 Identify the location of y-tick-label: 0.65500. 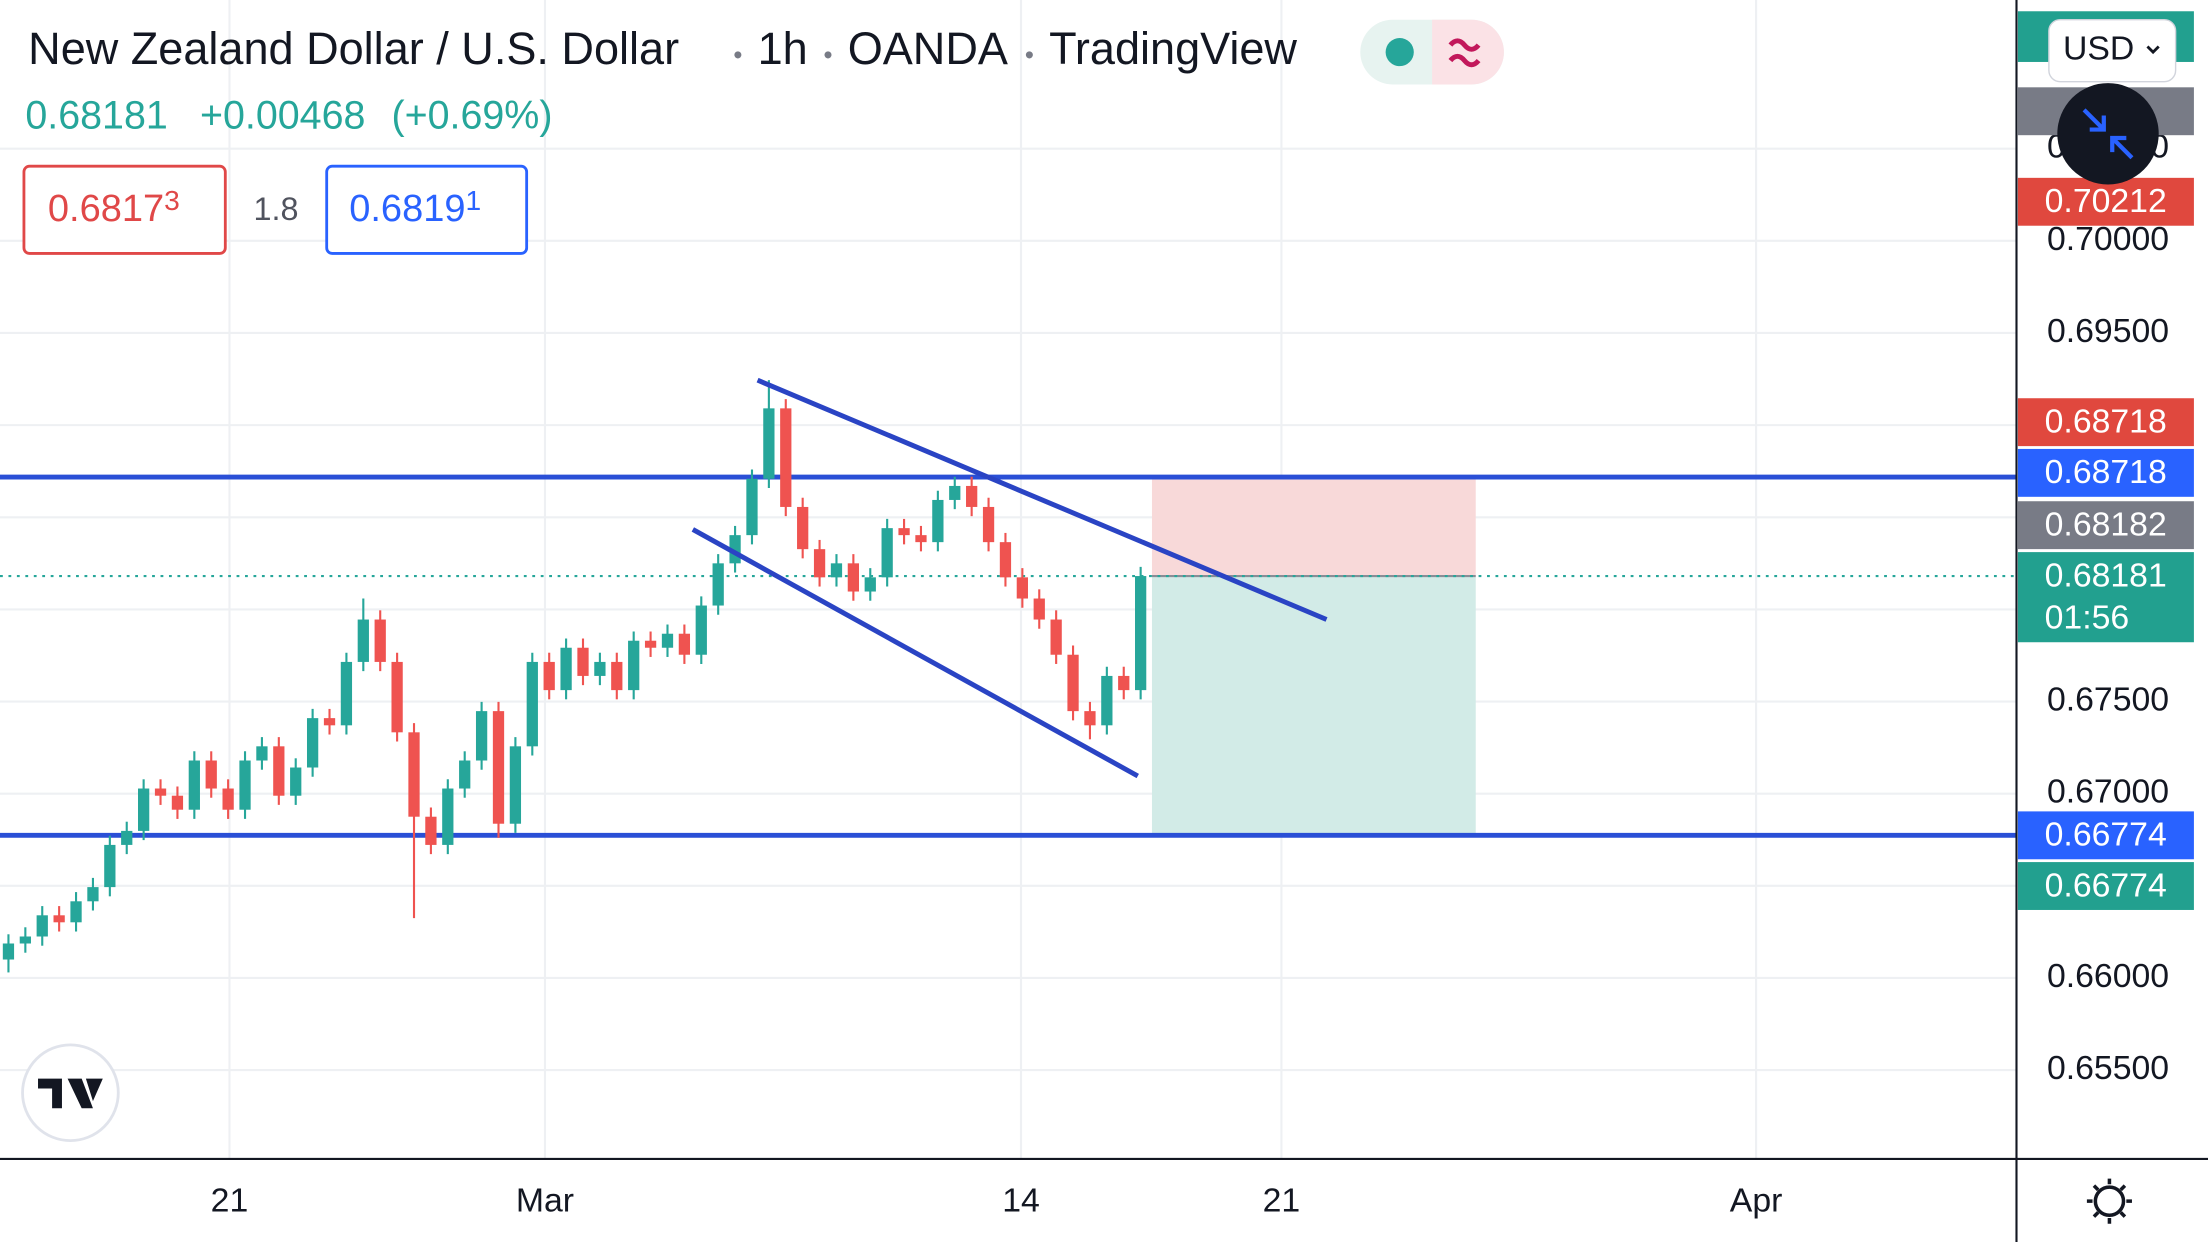
(2108, 1068).